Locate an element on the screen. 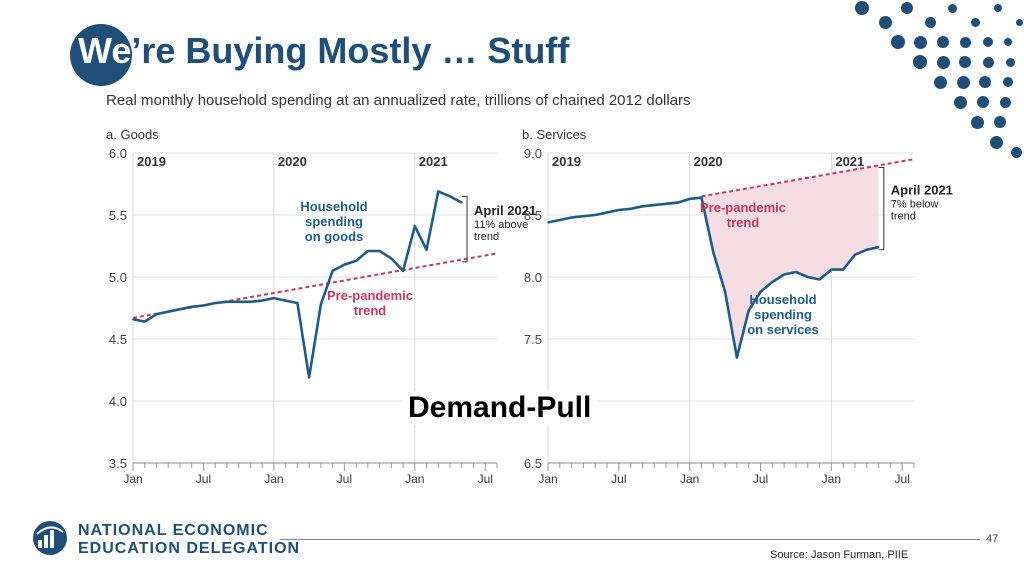 This screenshot has width=1024, height=576. series-label: on goods is located at coordinates (334, 236).